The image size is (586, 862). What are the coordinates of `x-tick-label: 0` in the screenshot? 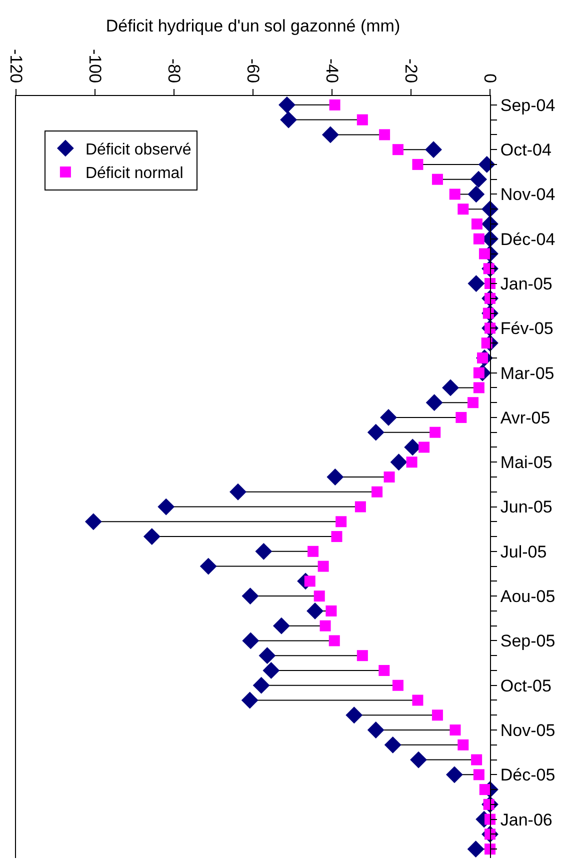 It's located at (490, 79).